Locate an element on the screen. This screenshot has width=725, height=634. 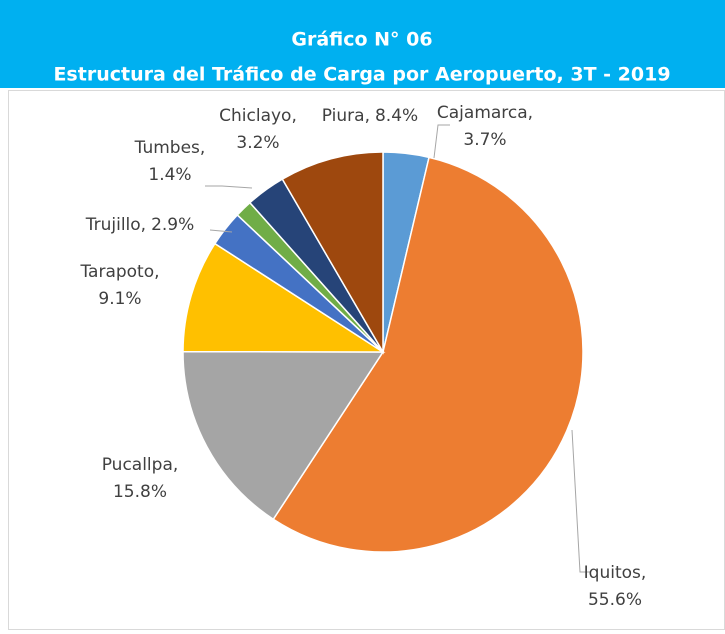
data-label: Chiclayo, 3.2% is located at coordinates (258, 129).